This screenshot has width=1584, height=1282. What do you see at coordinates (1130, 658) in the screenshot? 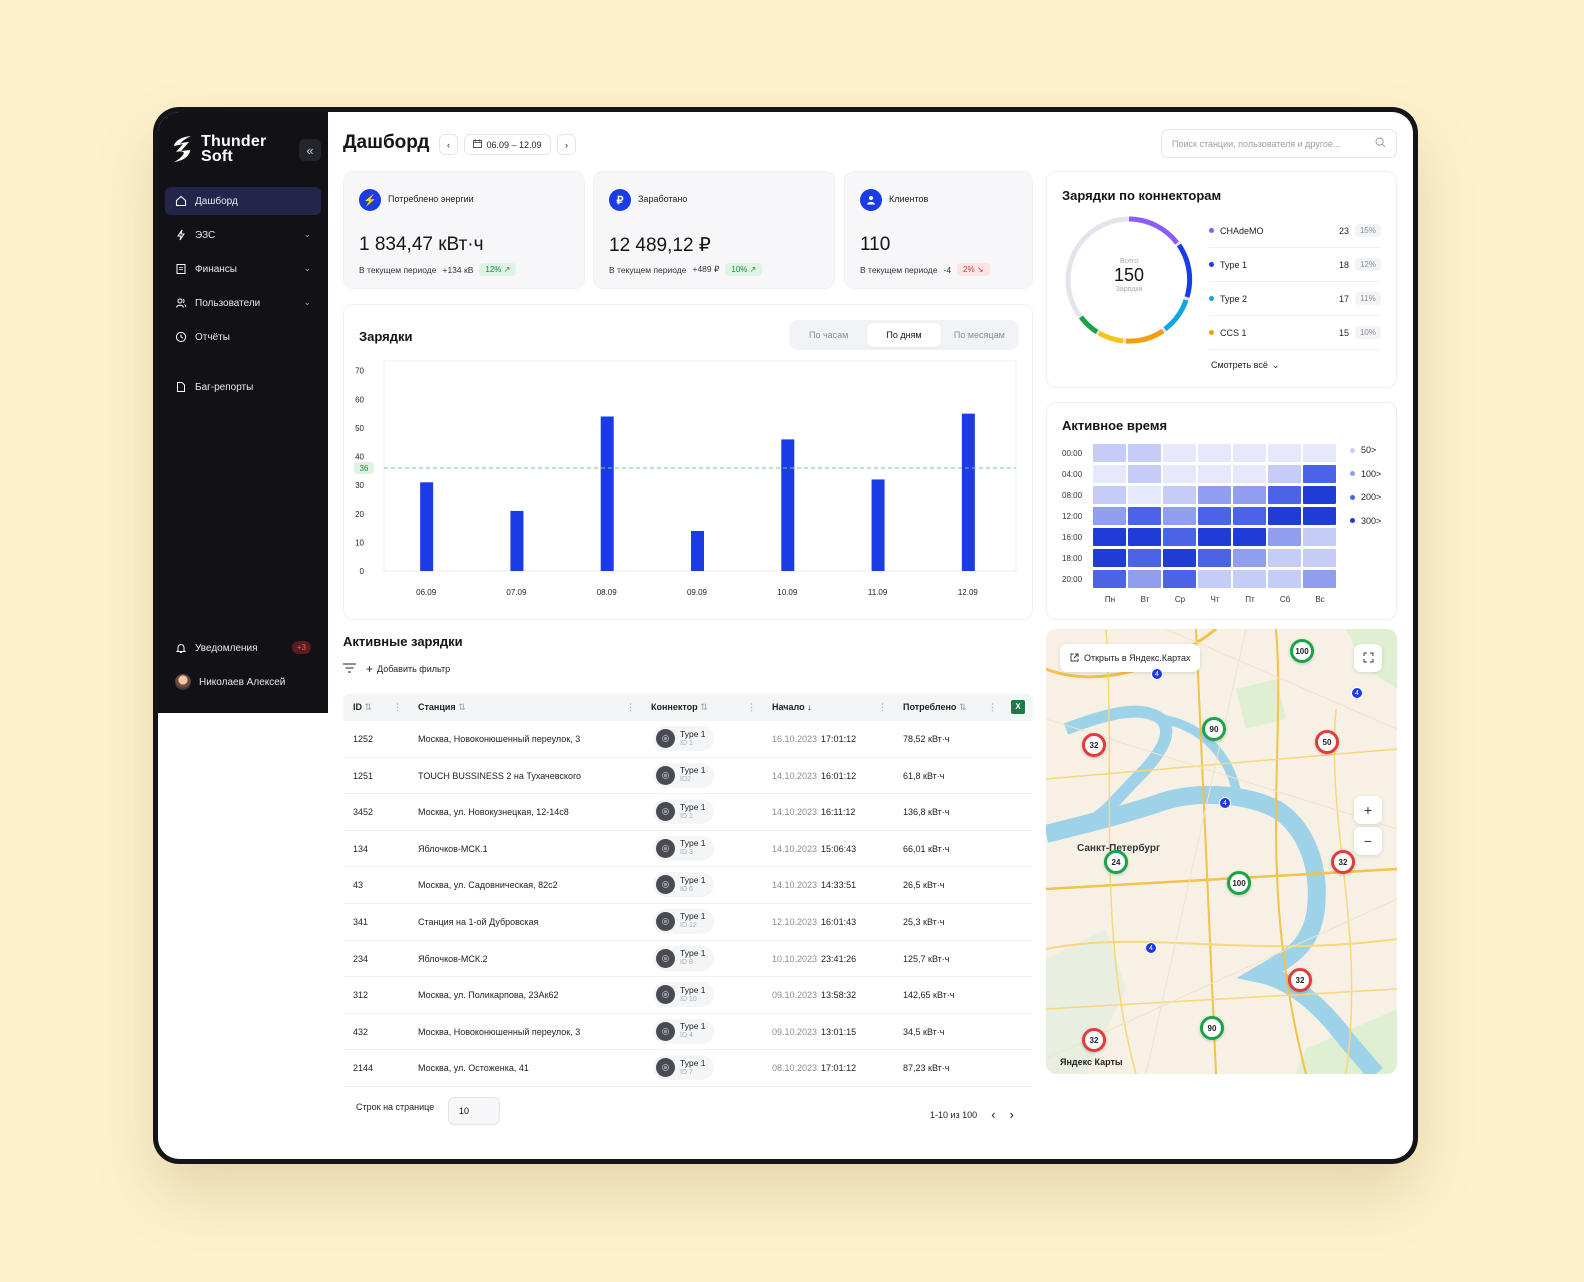
I see `open-yandex-maps-button: Открыть в Яндекс.Картах` at bounding box center [1130, 658].